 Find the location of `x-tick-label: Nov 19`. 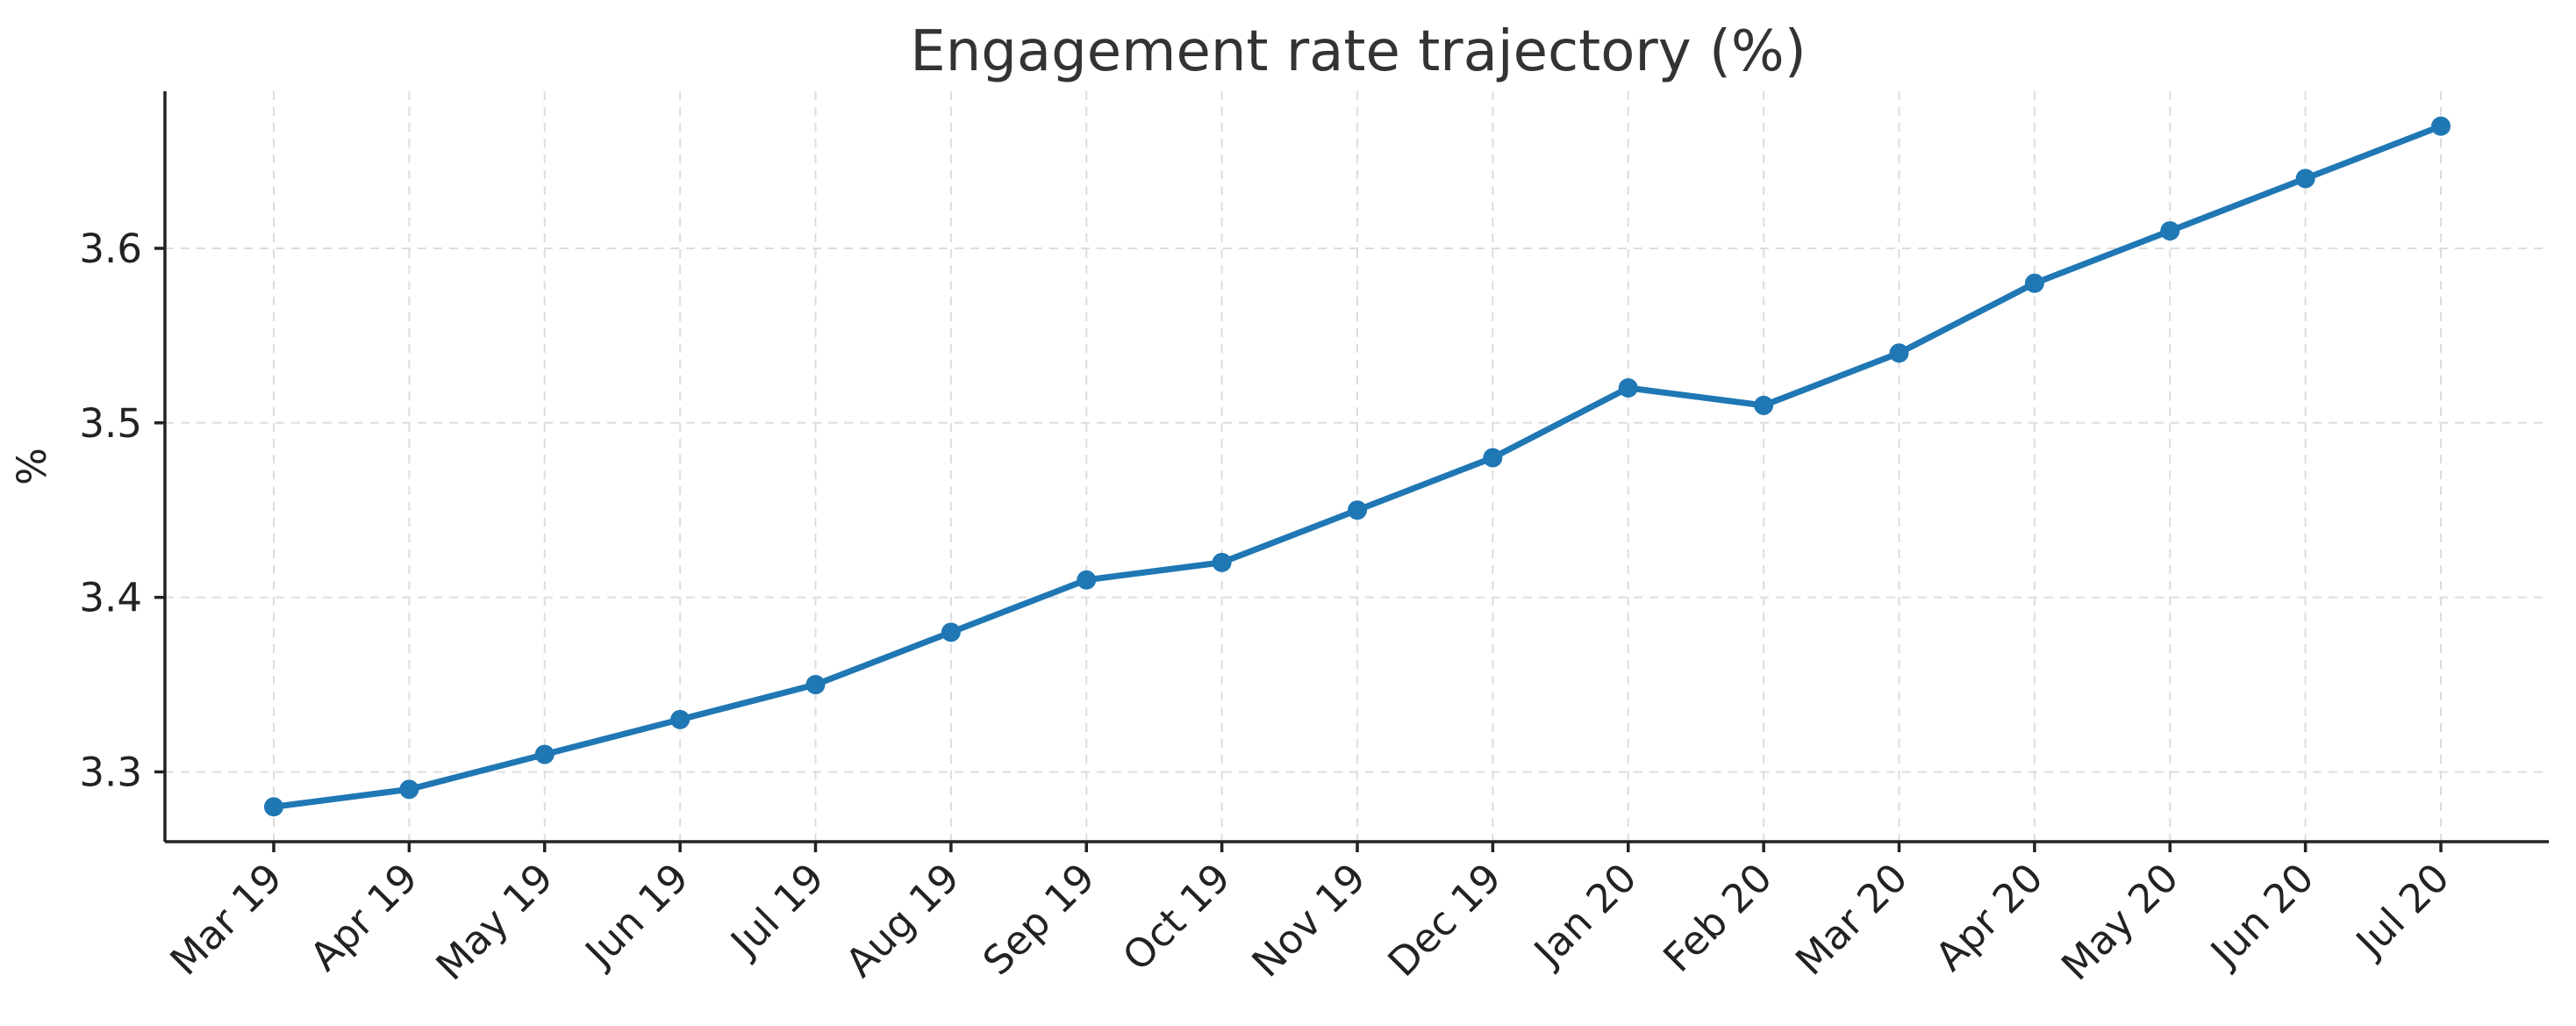

x-tick-label: Nov 19 is located at coordinates (1309, 920).